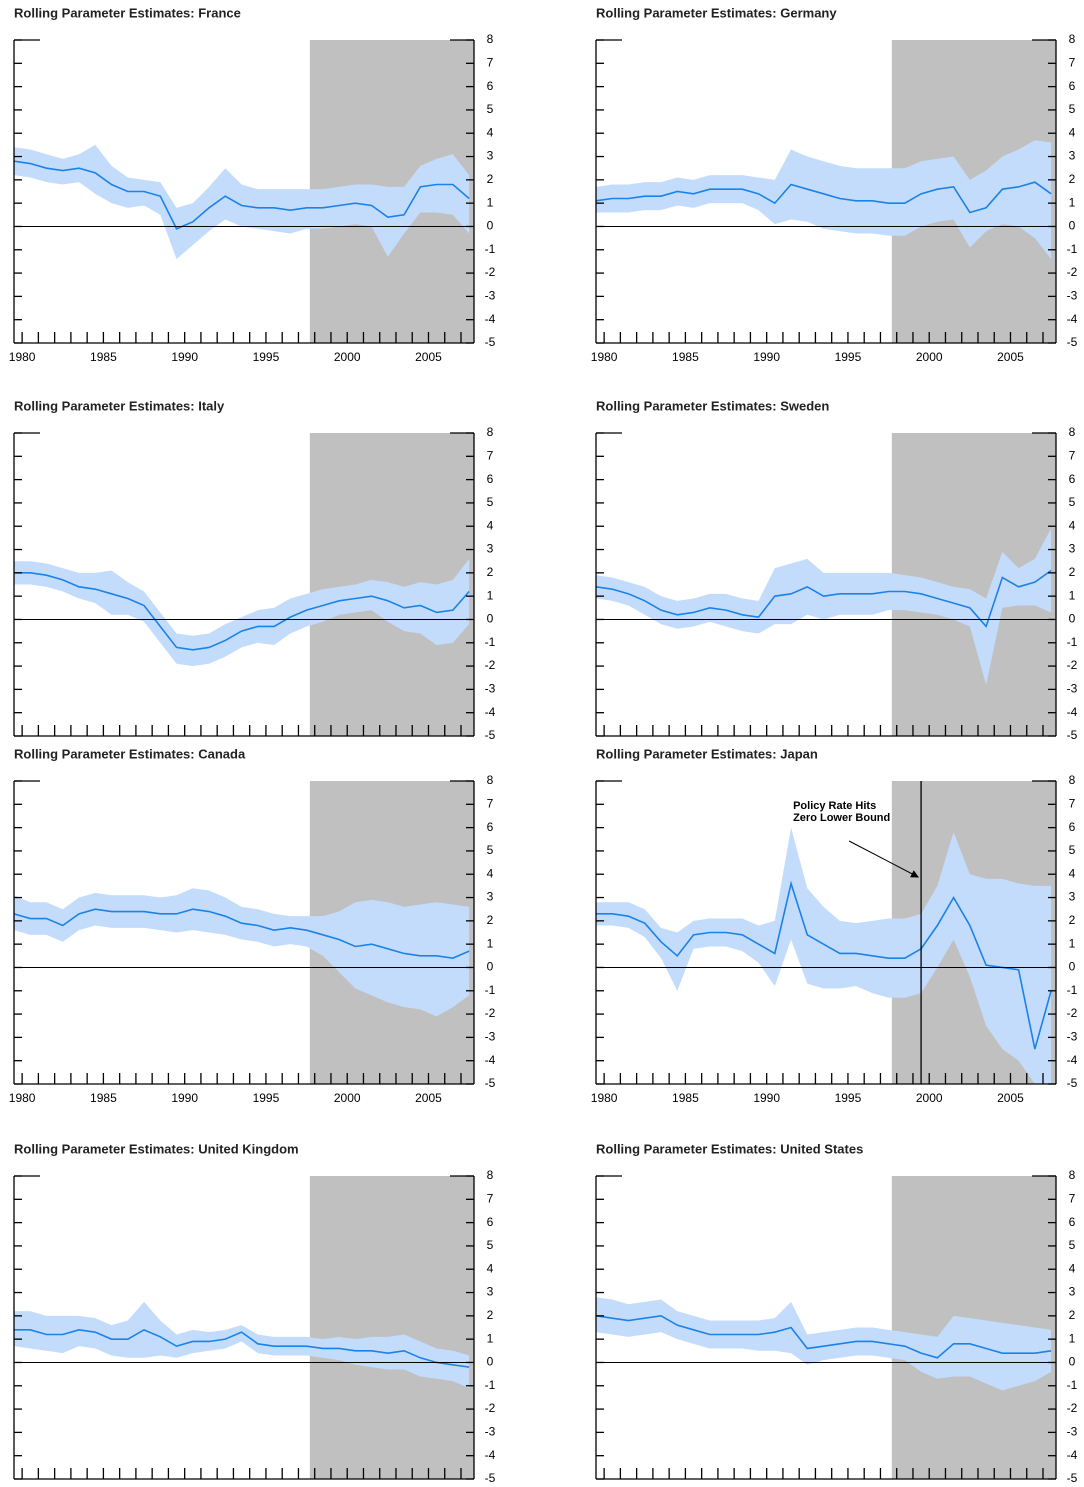 Image resolution: width=1084 pixels, height=1487 pixels. Describe the element at coordinates (834, 806) in the screenshot. I see `annotation-text: Policy Rate Hits` at that location.